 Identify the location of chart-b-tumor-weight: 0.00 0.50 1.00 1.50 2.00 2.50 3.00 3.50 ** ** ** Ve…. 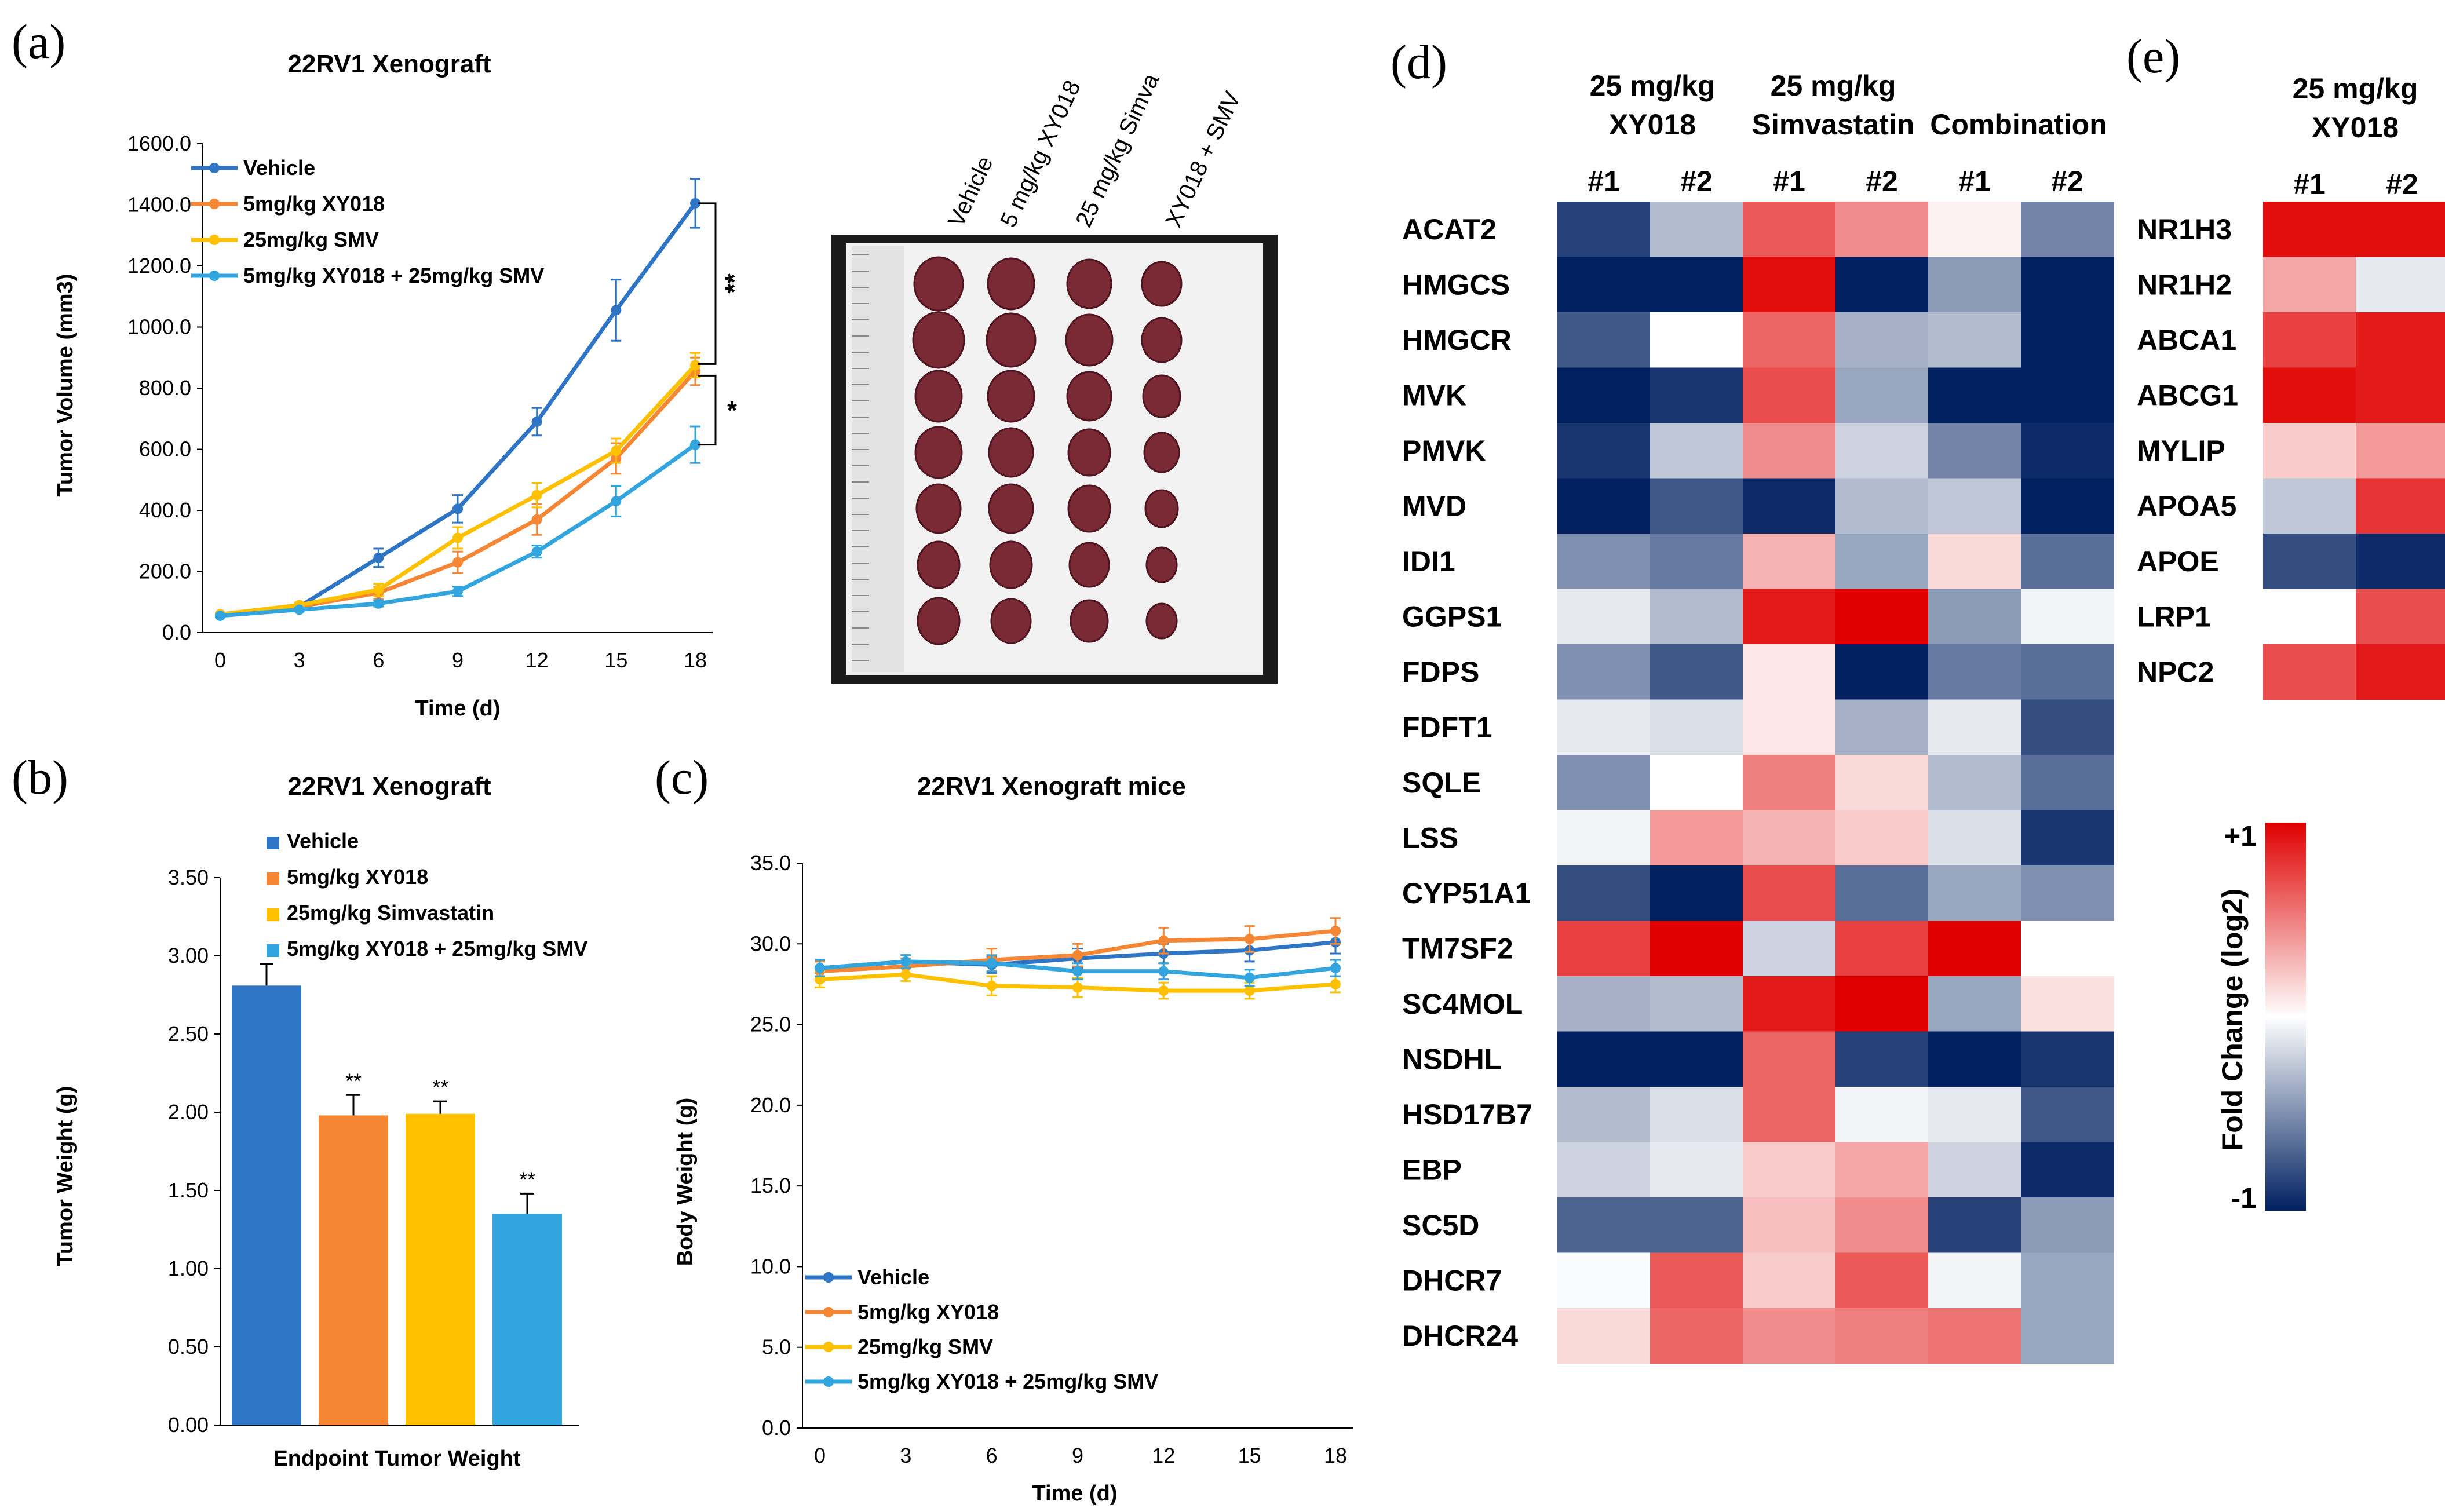
(378, 1133).